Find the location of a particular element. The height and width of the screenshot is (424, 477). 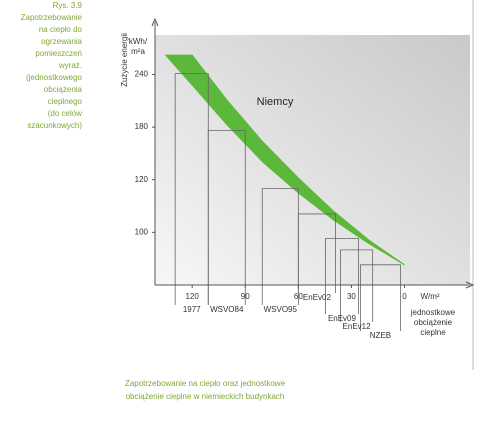

standard-label: EnEv09 is located at coordinates (342, 318).